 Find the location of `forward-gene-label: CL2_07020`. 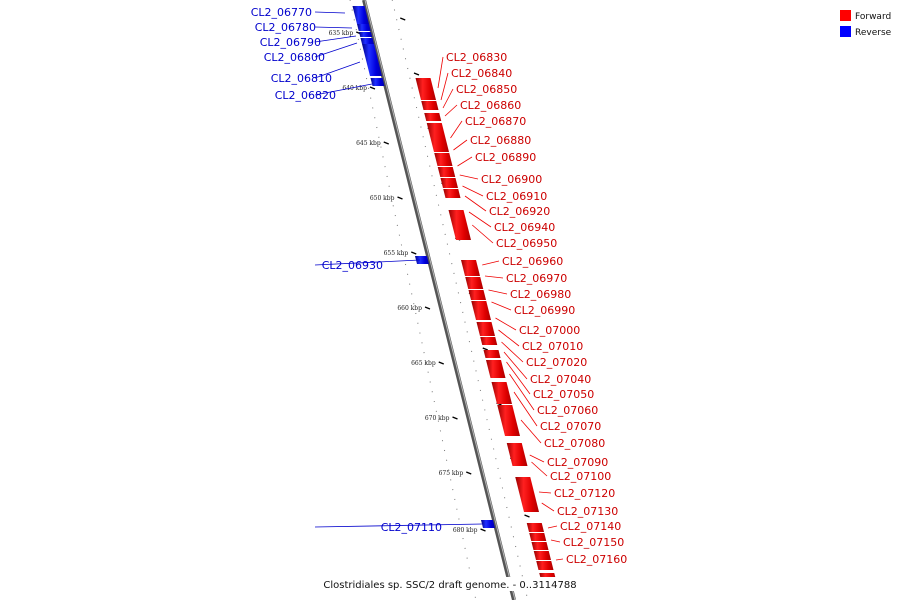

forward-gene-label: CL2_07020 is located at coordinates (556, 362).